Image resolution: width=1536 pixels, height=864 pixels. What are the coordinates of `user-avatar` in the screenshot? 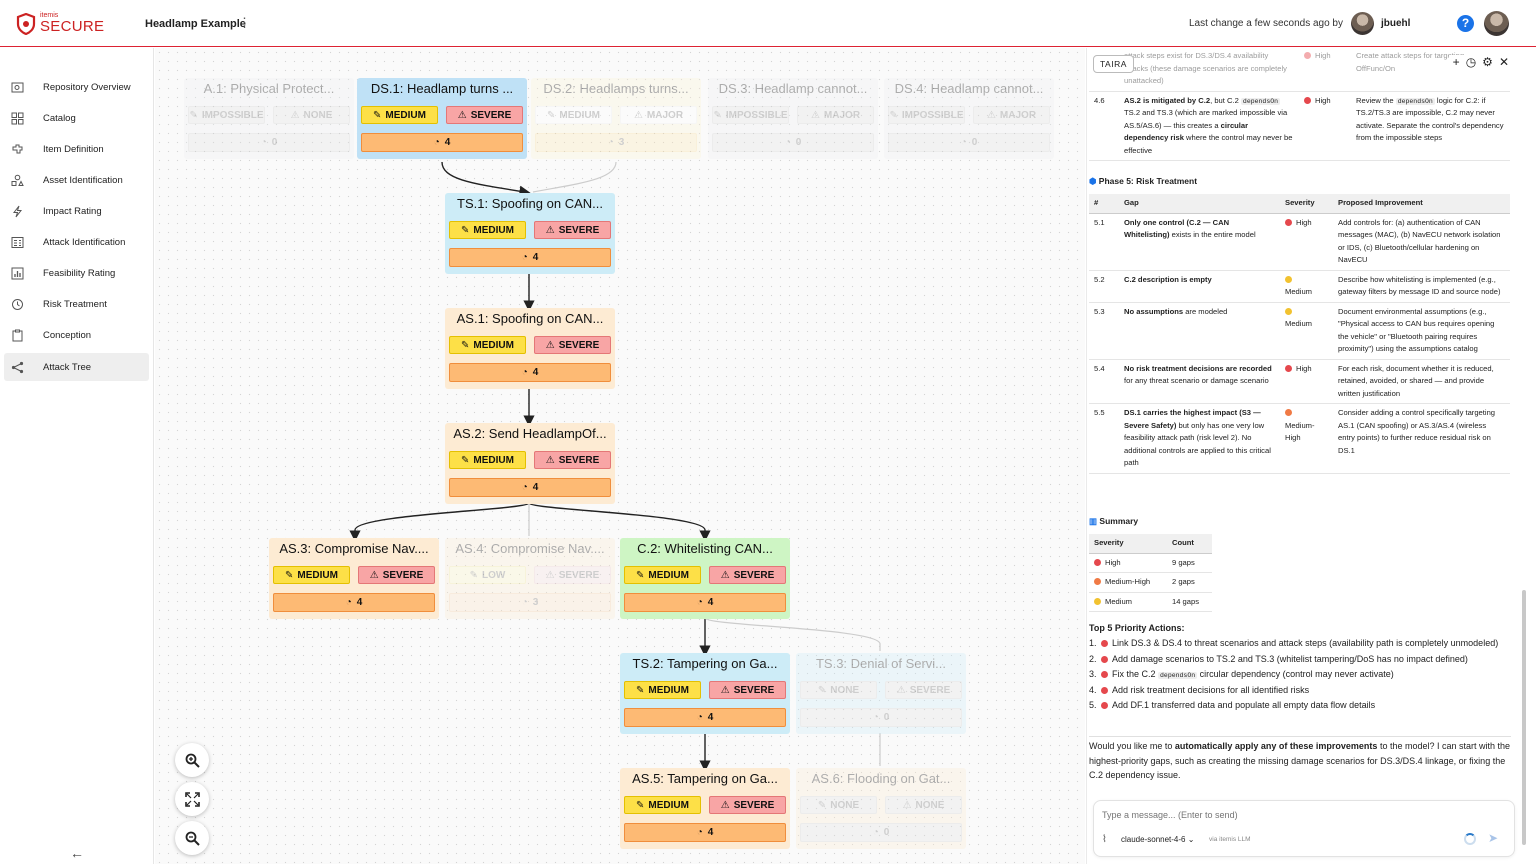 It's located at (1496, 23).